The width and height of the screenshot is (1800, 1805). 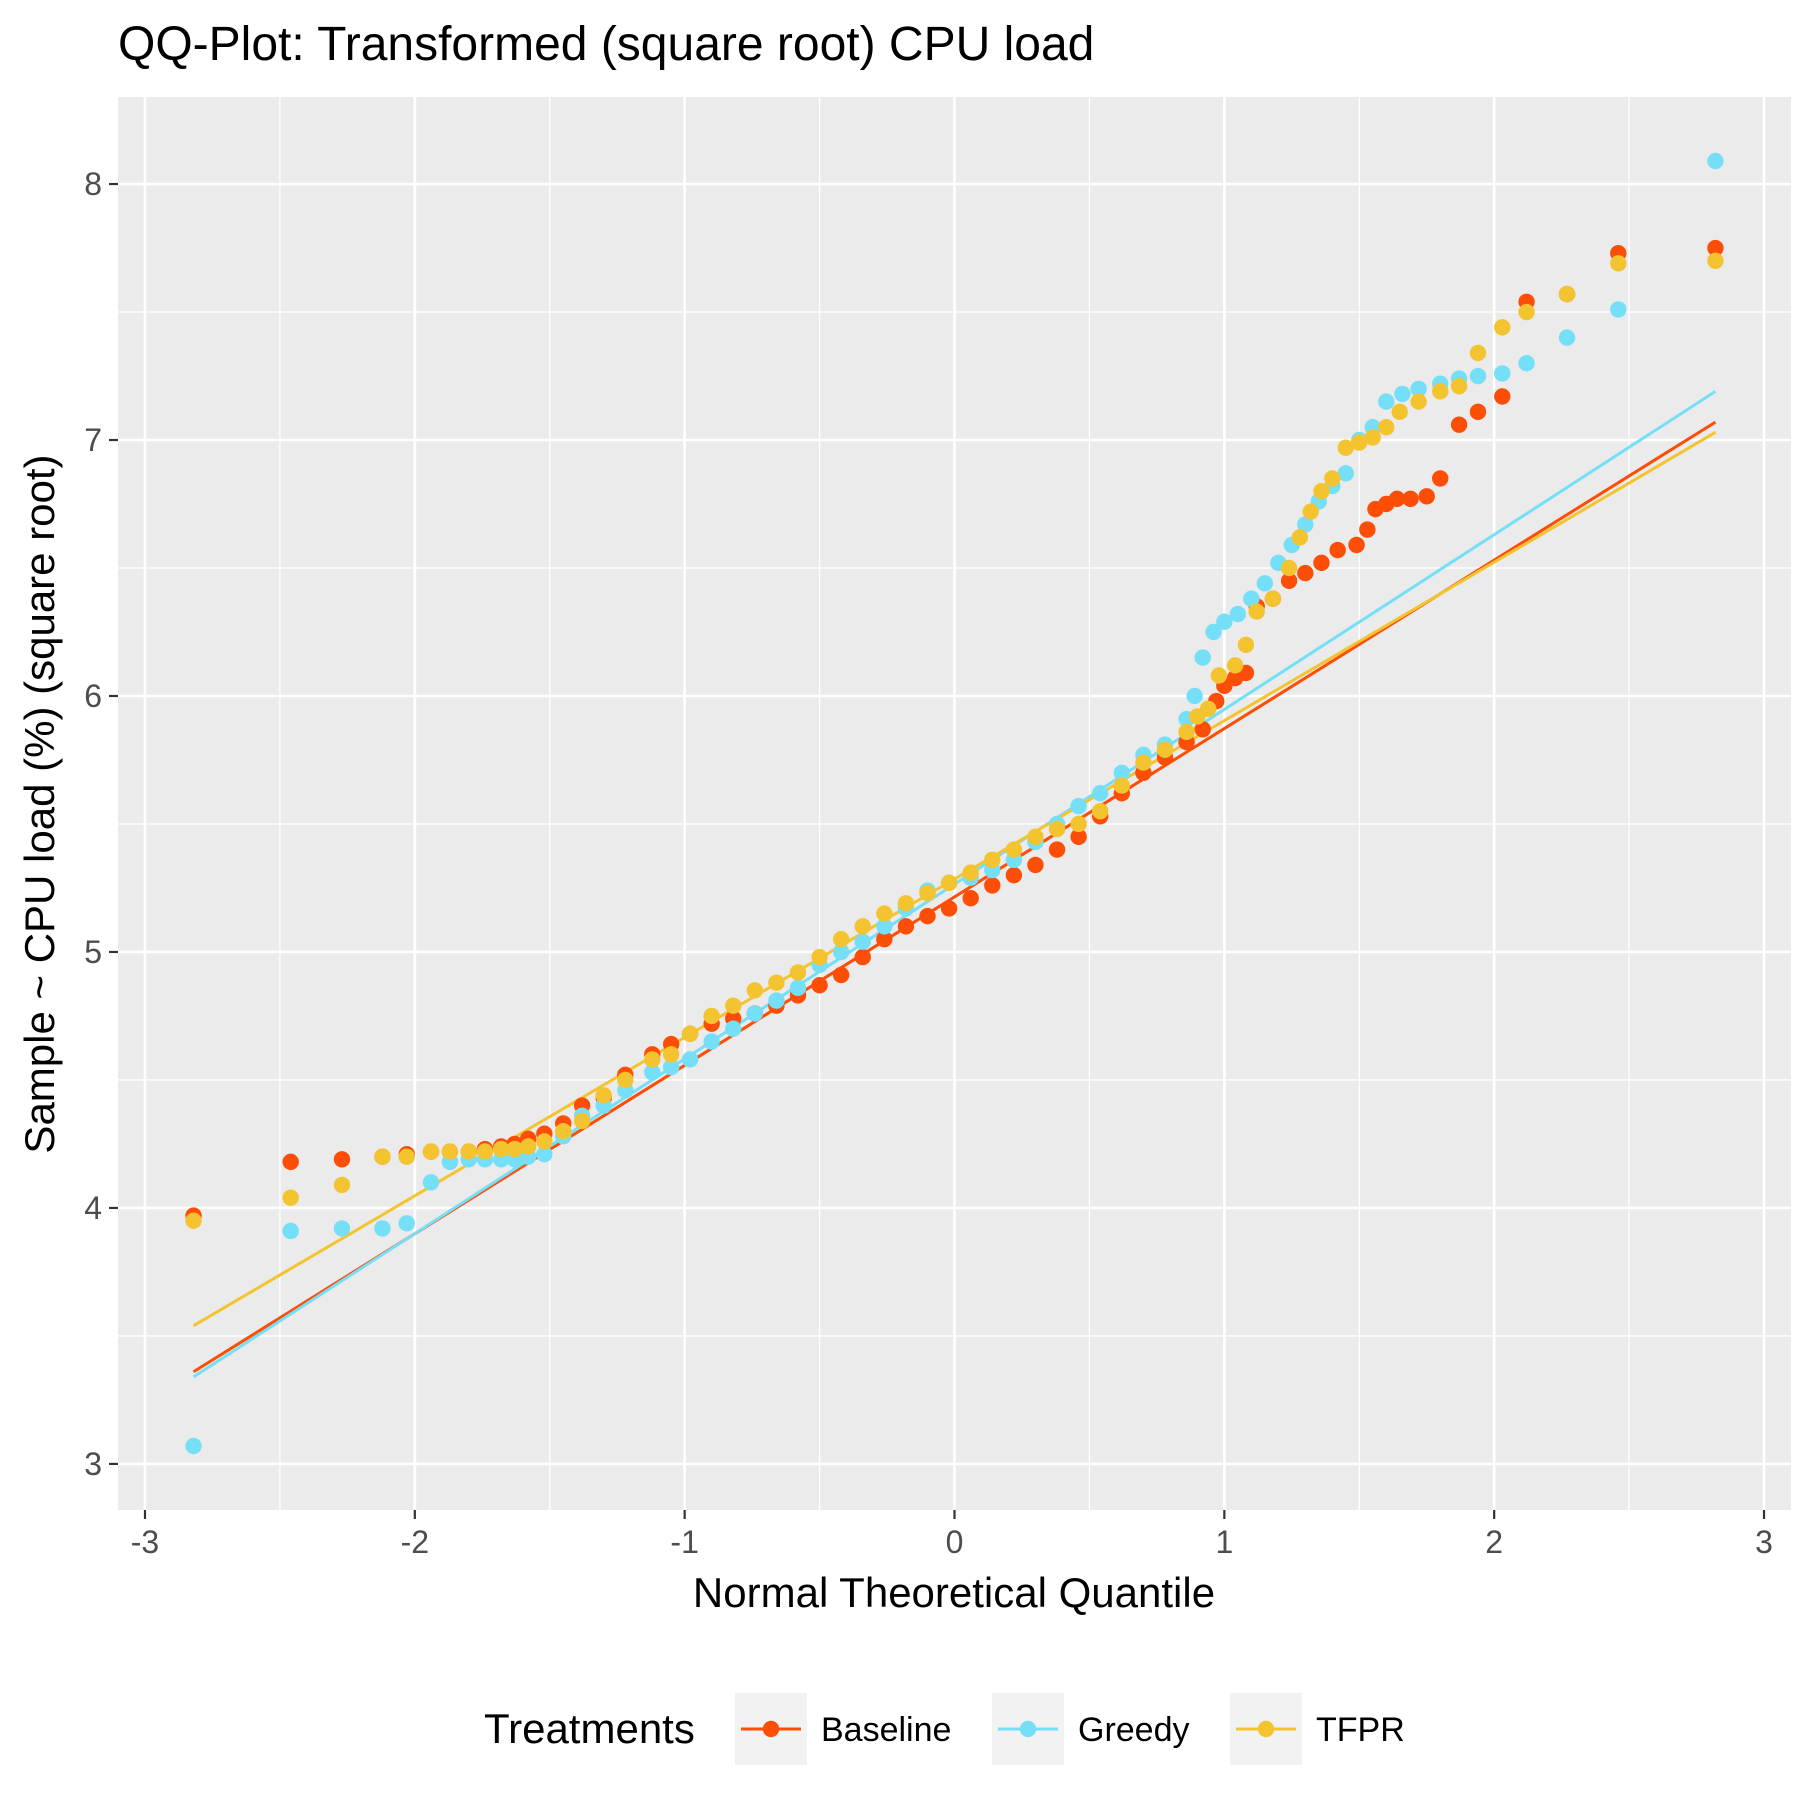 What do you see at coordinates (589, 1728) in the screenshot?
I see `legend-title: Treatments` at bounding box center [589, 1728].